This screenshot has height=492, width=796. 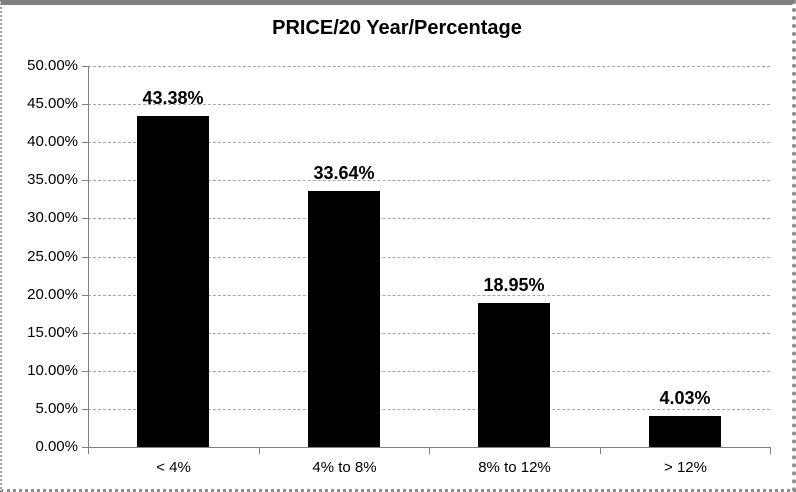 What do you see at coordinates (685, 398) in the screenshot?
I see `bar-data-label: 4.03%` at bounding box center [685, 398].